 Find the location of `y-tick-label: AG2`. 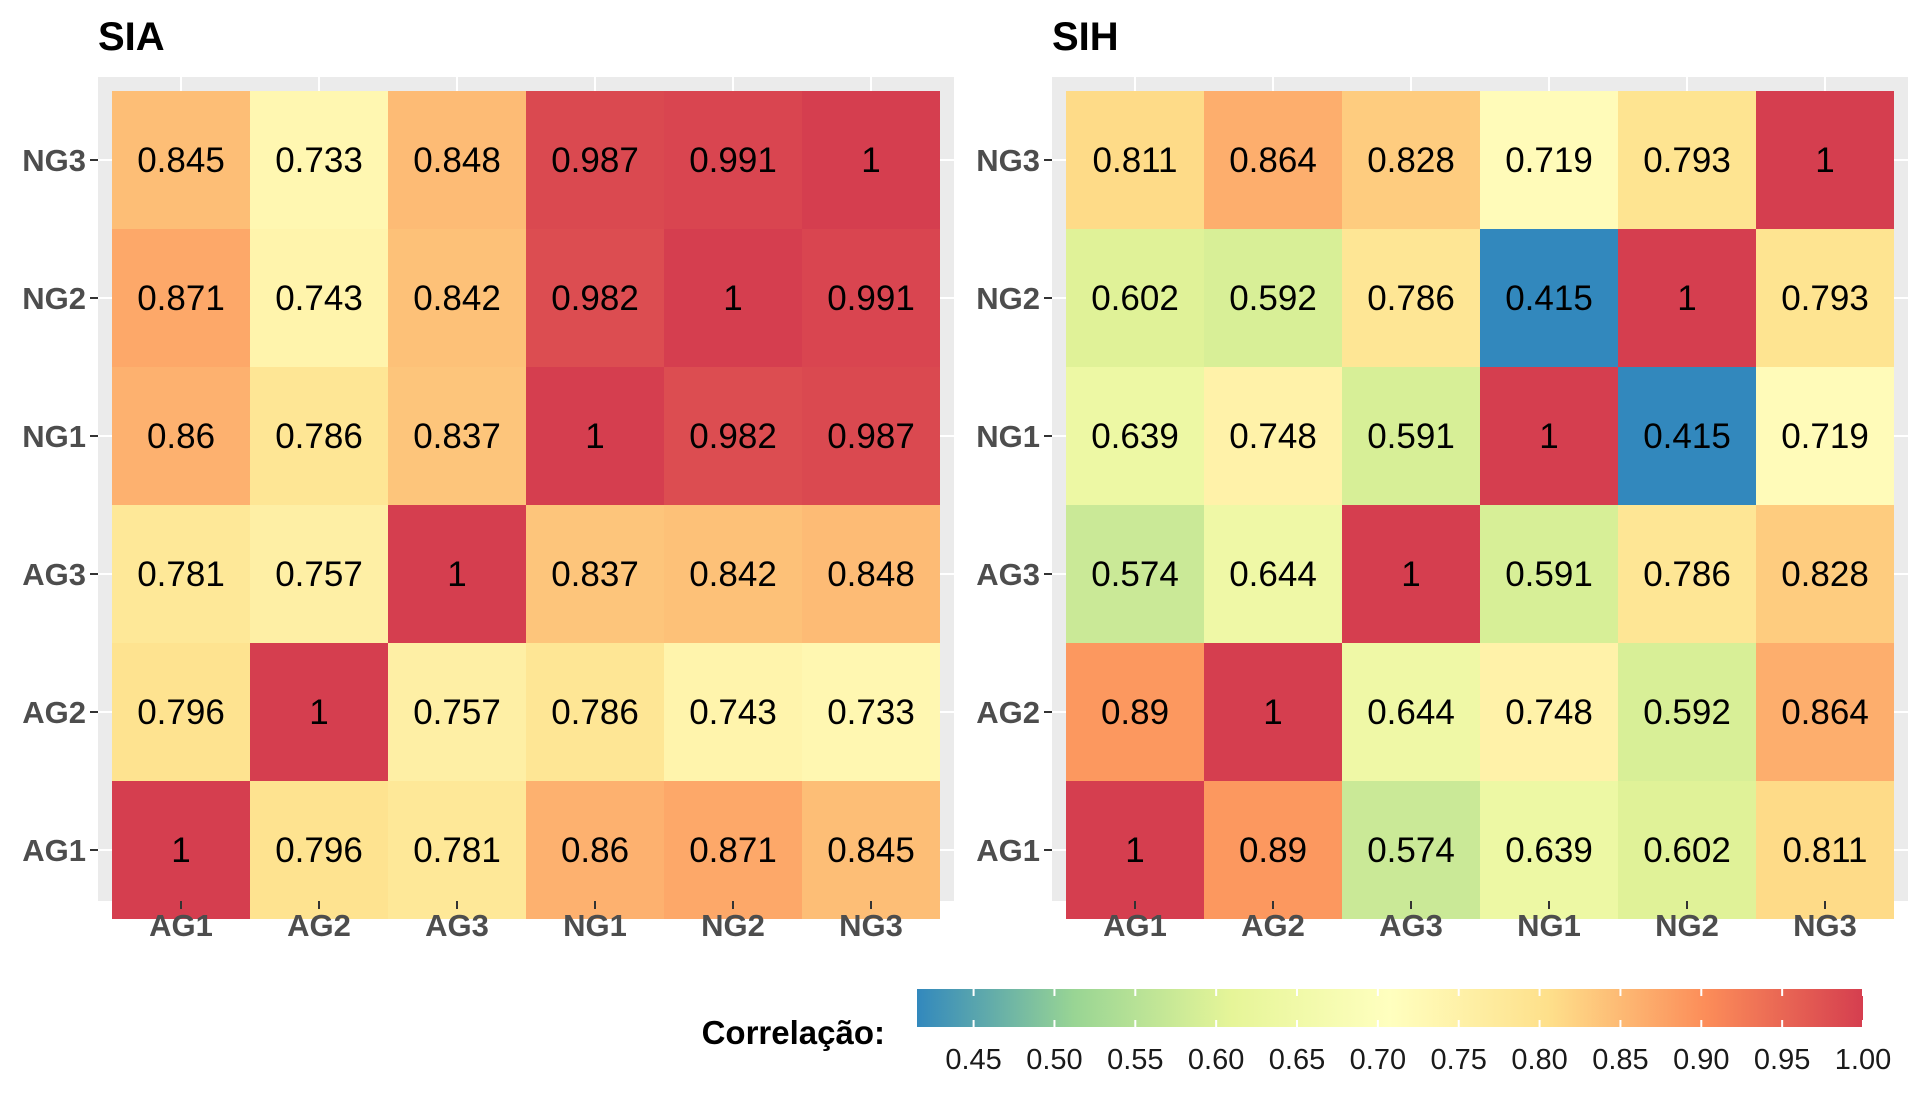

y-tick-label: AG2 is located at coordinates (1008, 712).